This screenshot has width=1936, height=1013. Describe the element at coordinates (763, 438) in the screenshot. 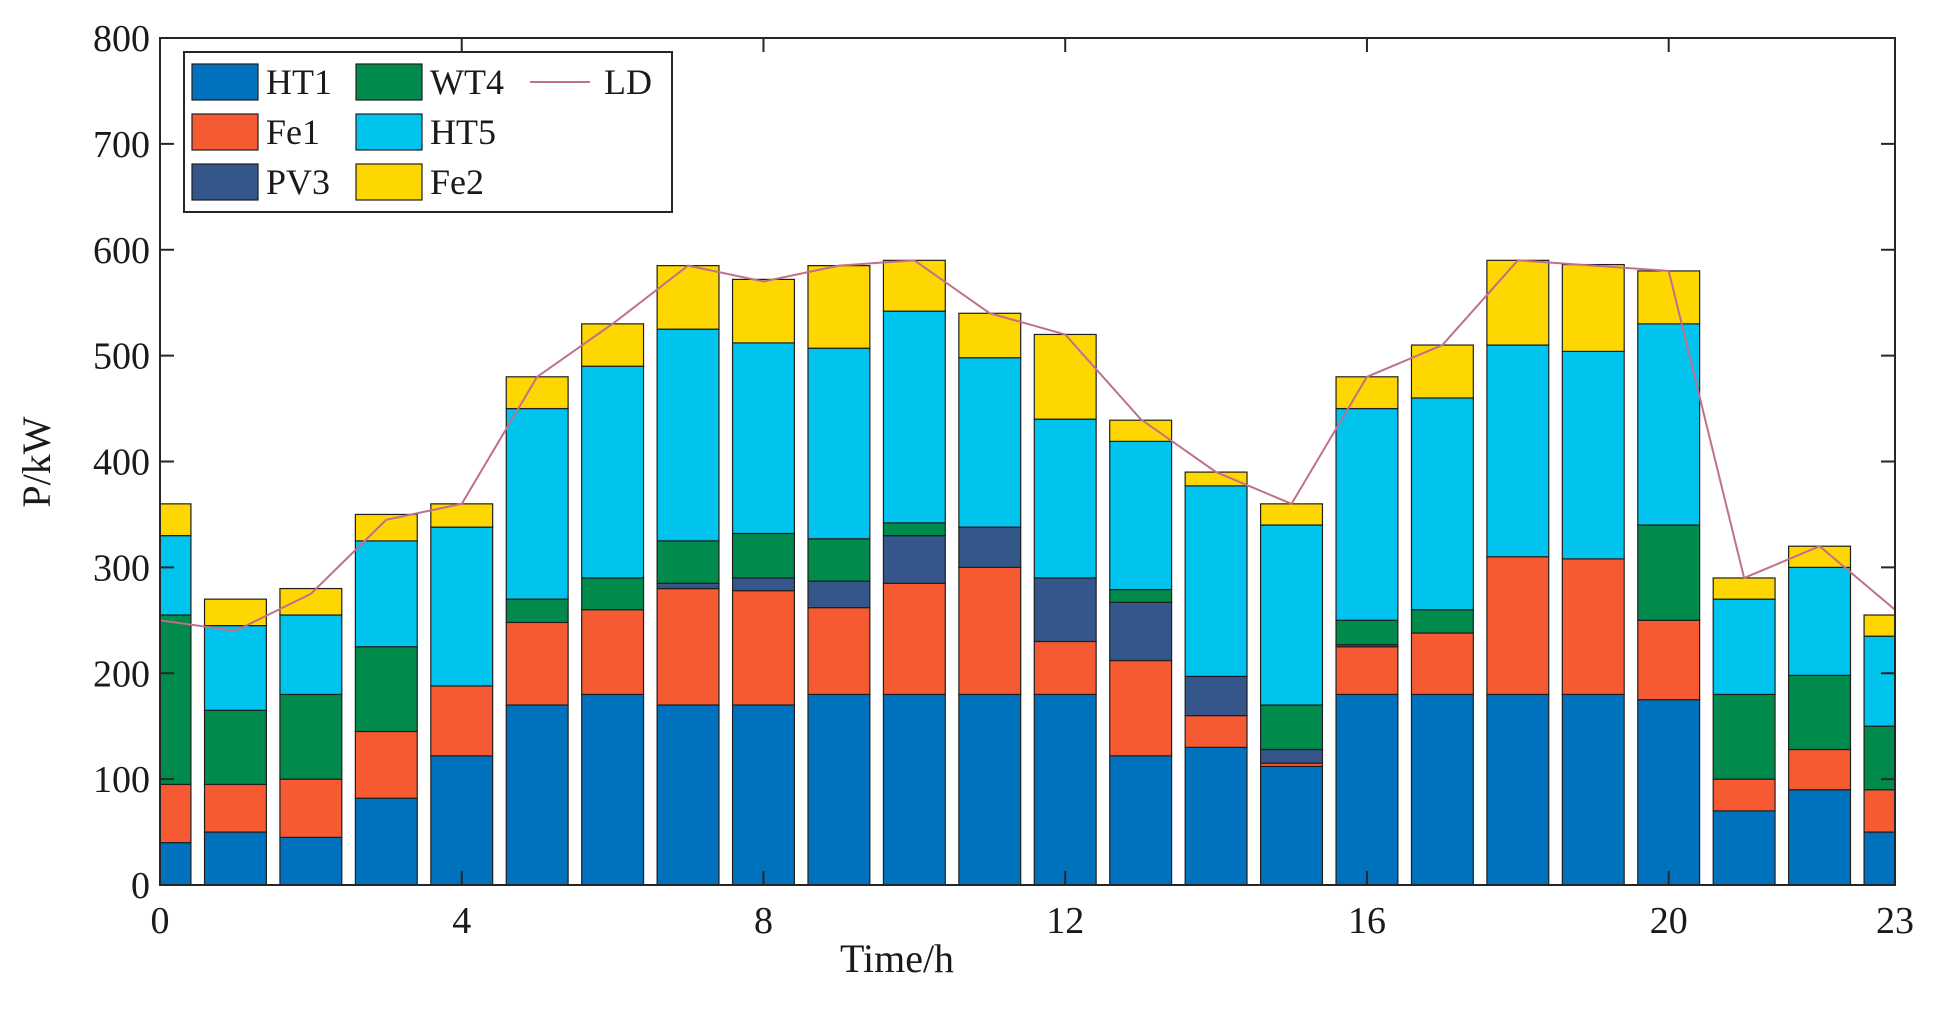

I see `bar-ht5-t8` at that location.